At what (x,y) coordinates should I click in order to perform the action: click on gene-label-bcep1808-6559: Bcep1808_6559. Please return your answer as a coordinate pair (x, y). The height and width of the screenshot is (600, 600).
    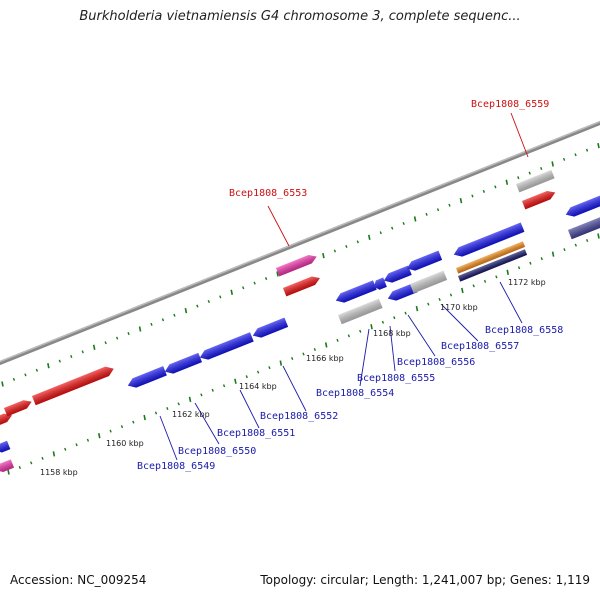
    Looking at the image, I should click on (510, 104).